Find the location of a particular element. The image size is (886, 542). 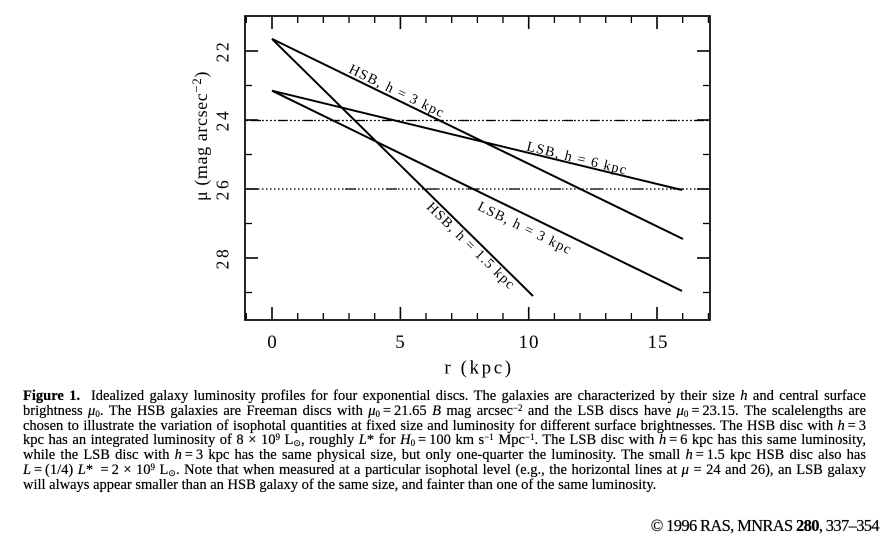

svg-text: 15 is located at coordinates (658, 342).